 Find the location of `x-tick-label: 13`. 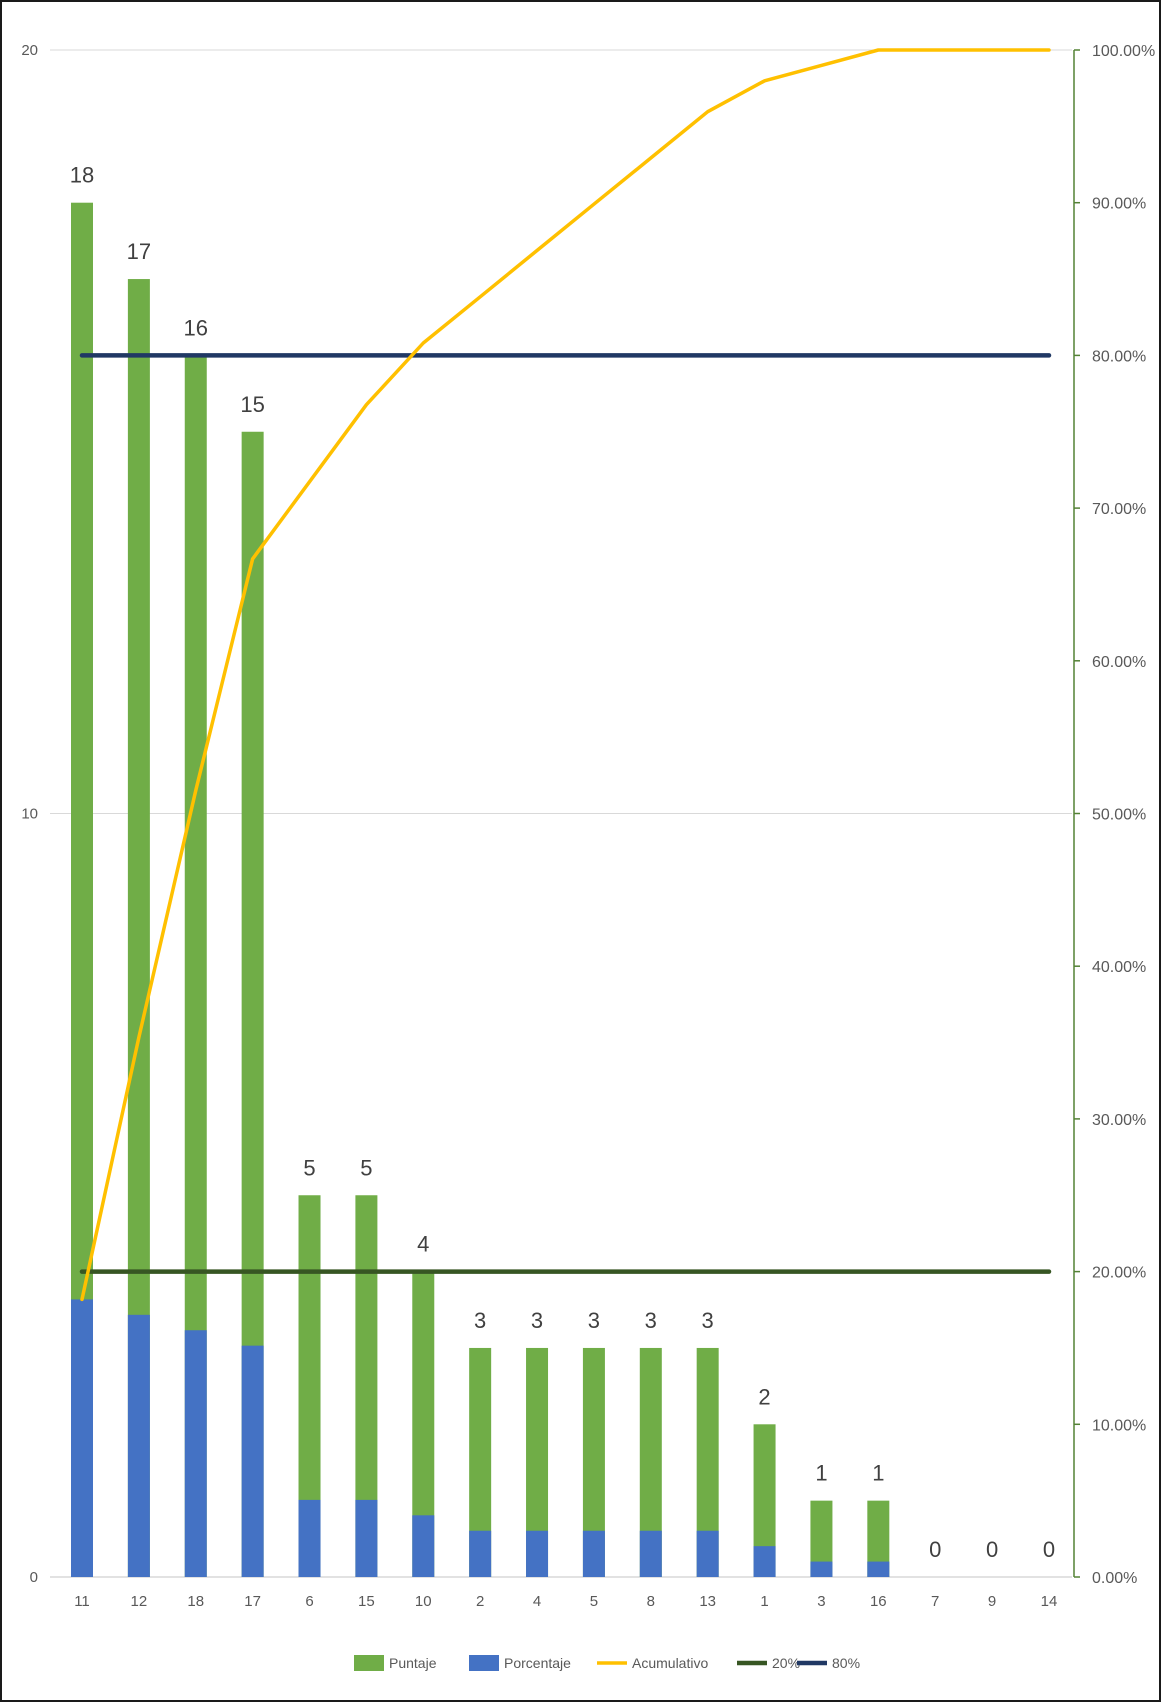

x-tick-label: 13 is located at coordinates (707, 1601).